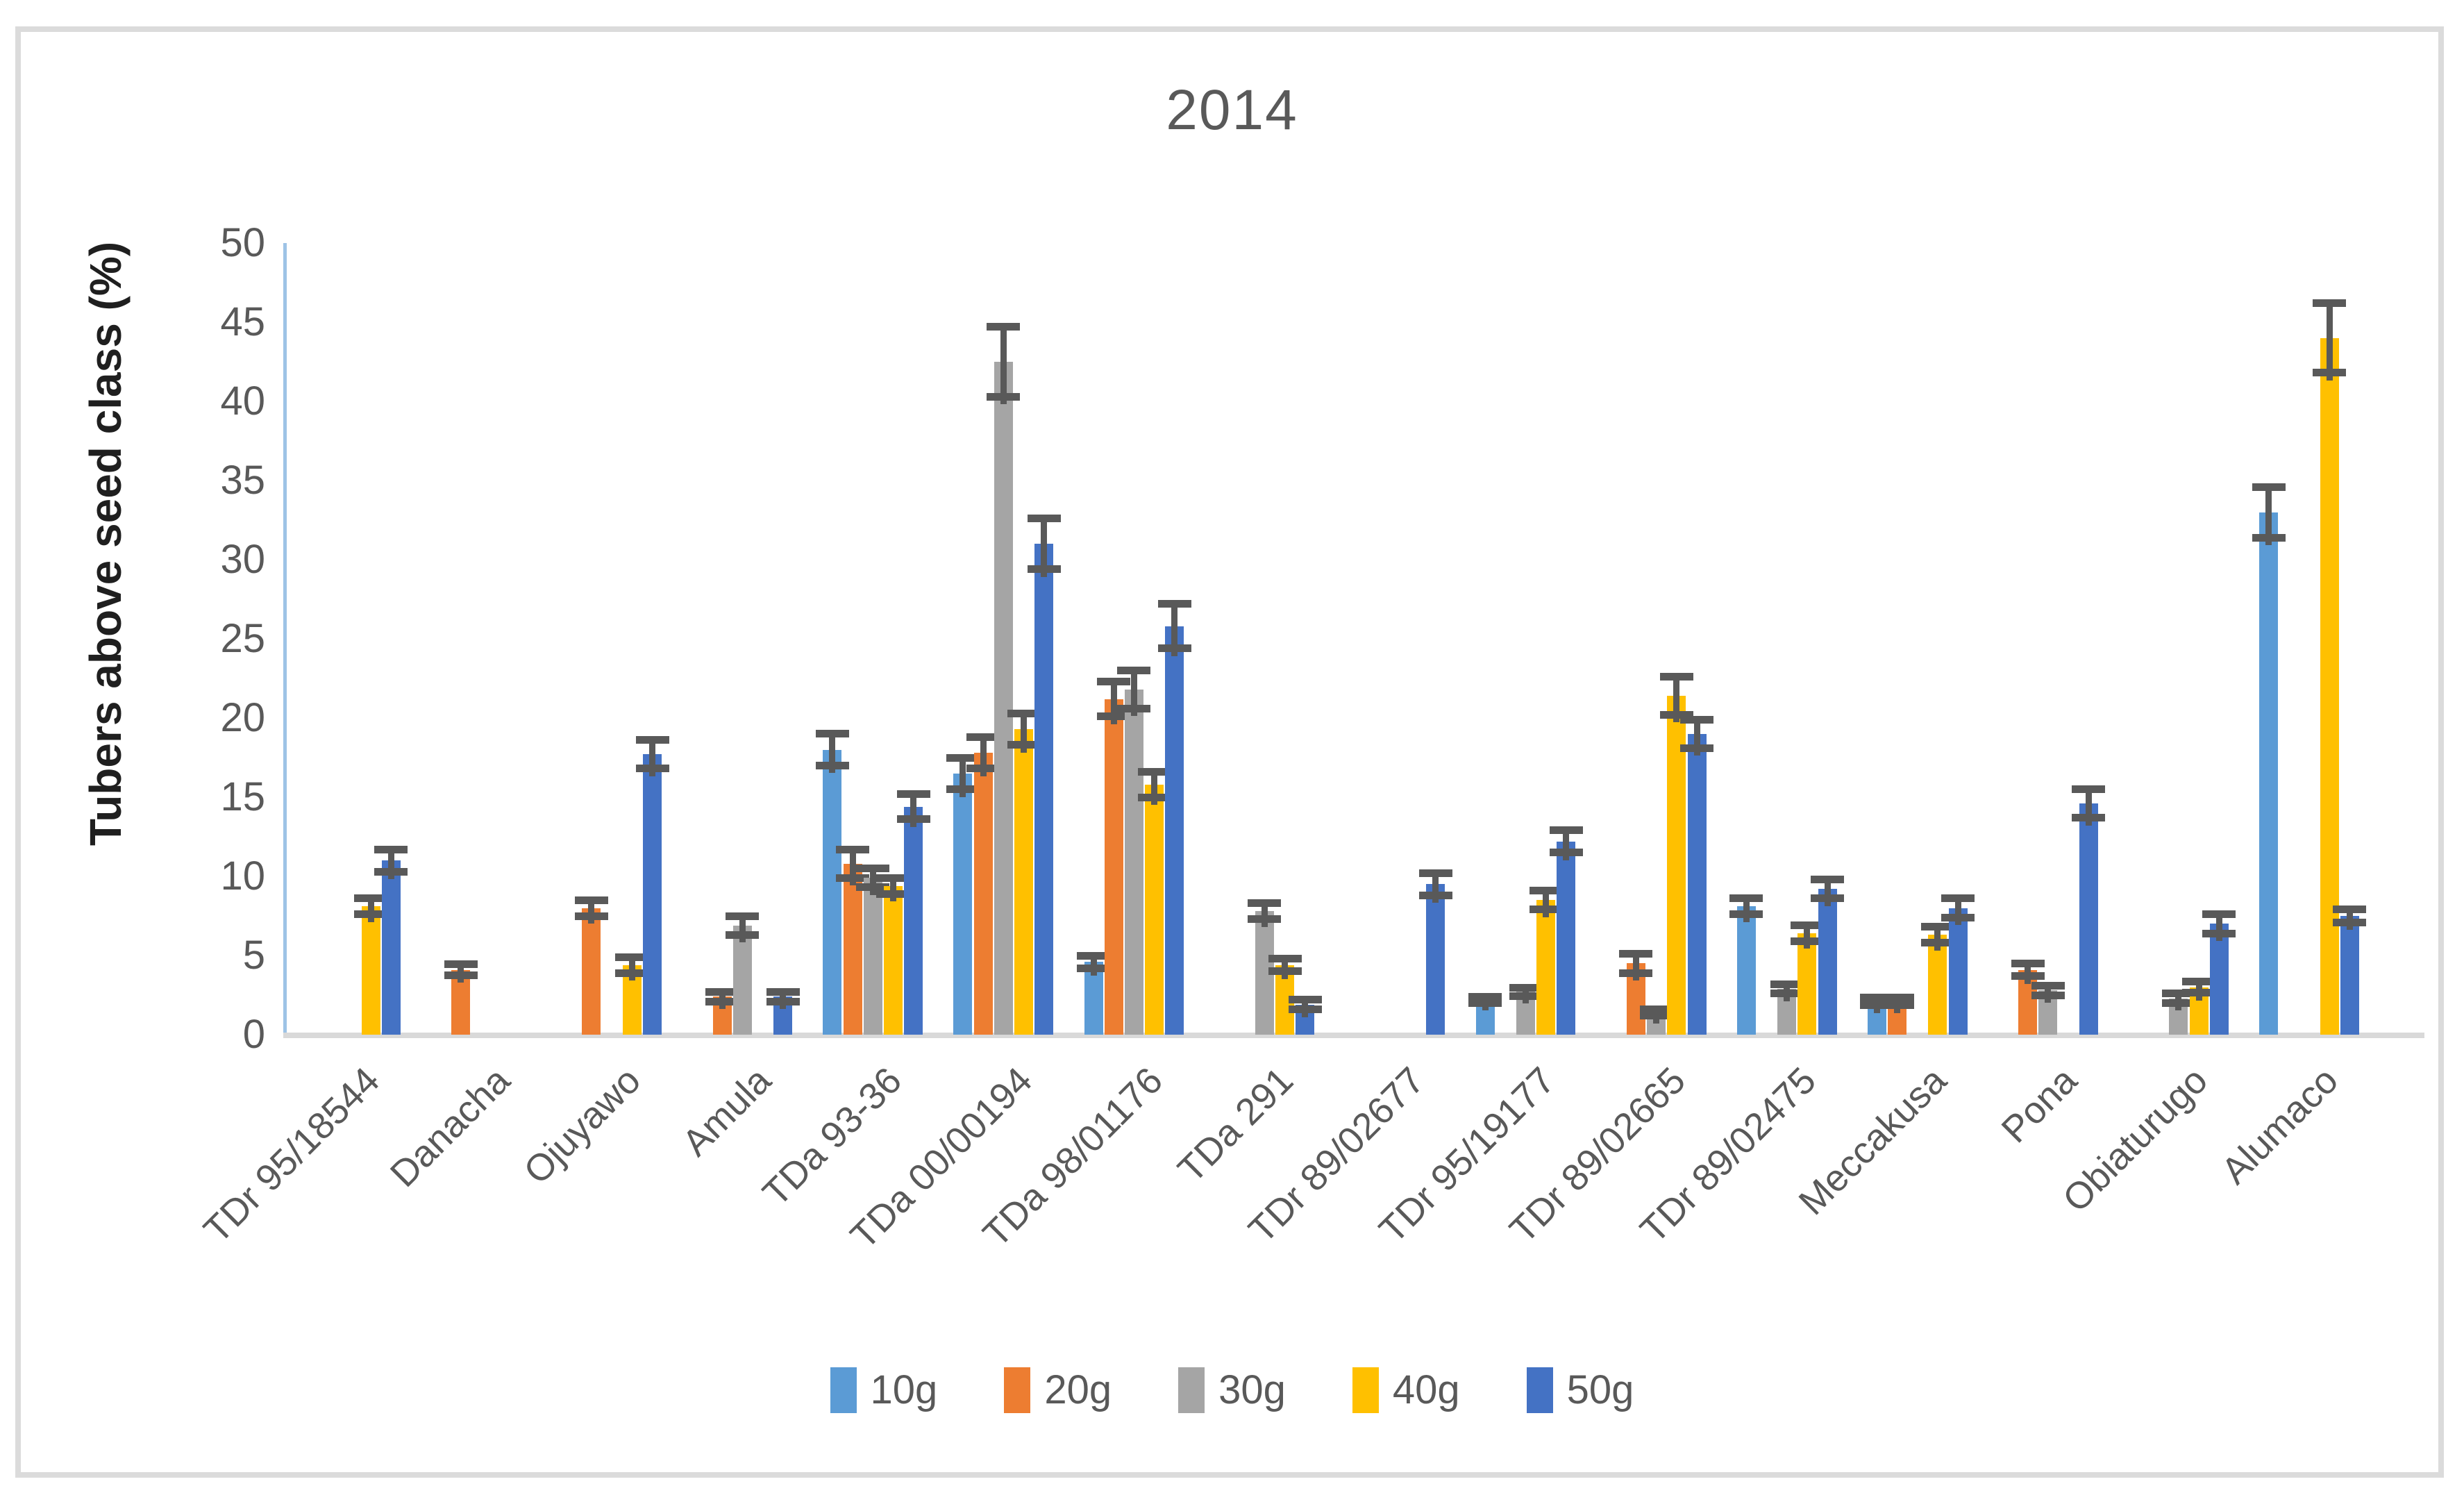  What do you see at coordinates (1827, 962) in the screenshot?
I see `bar-50g-TDr 89/02475` at bounding box center [1827, 962].